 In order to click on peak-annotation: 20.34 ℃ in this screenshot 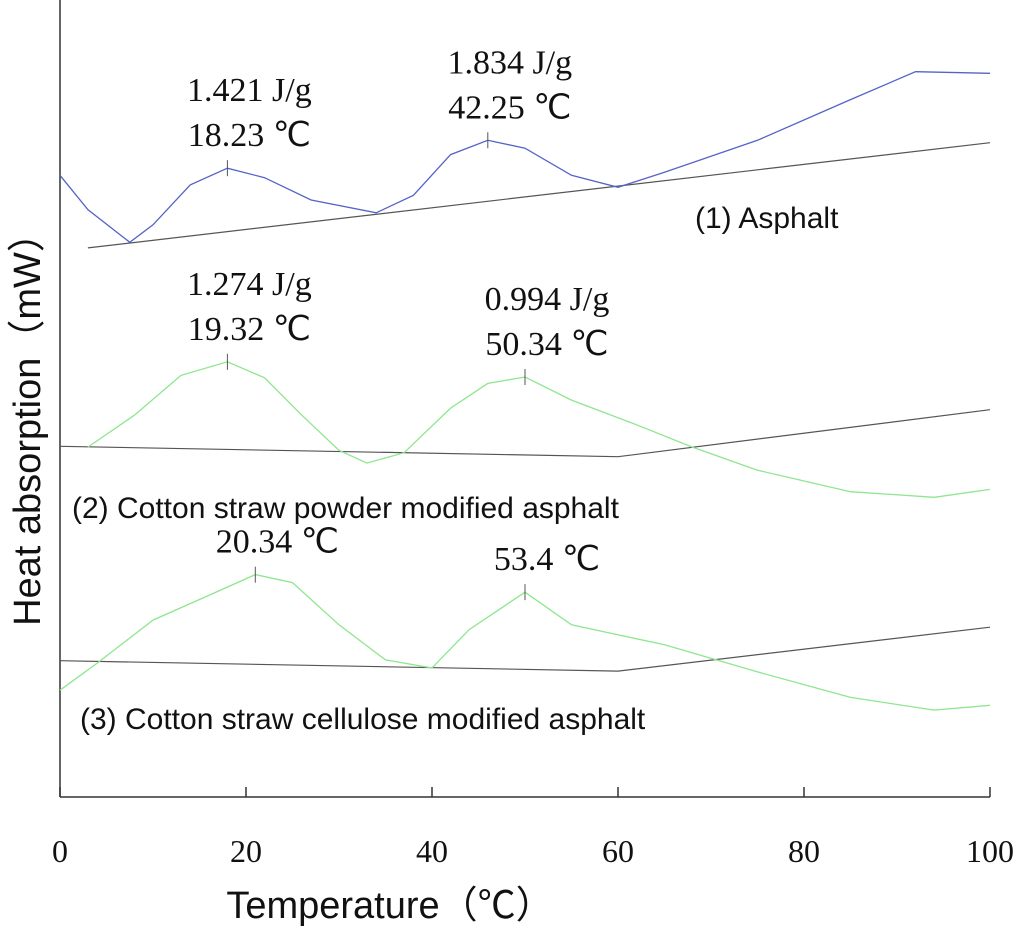, I will do `click(277, 542)`.